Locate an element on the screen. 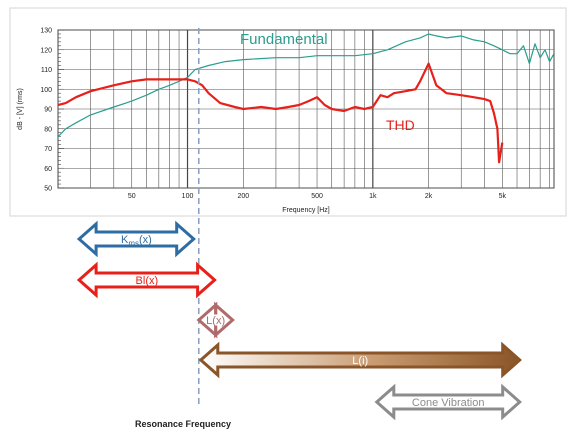 Image resolution: width=572 pixels, height=432 pixels. x-tick-label: 100 is located at coordinates (188, 196).